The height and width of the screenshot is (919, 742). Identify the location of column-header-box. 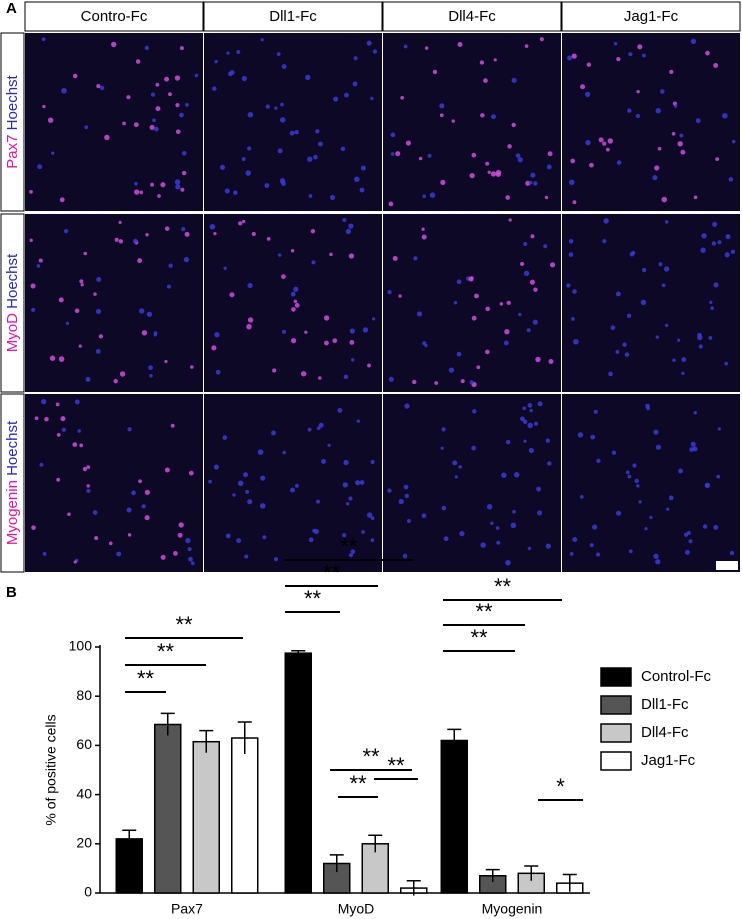
(472, 16).